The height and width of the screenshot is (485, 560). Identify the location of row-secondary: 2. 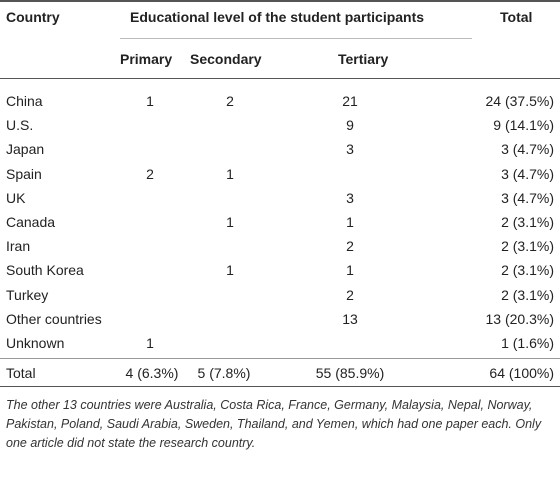
(230, 101).